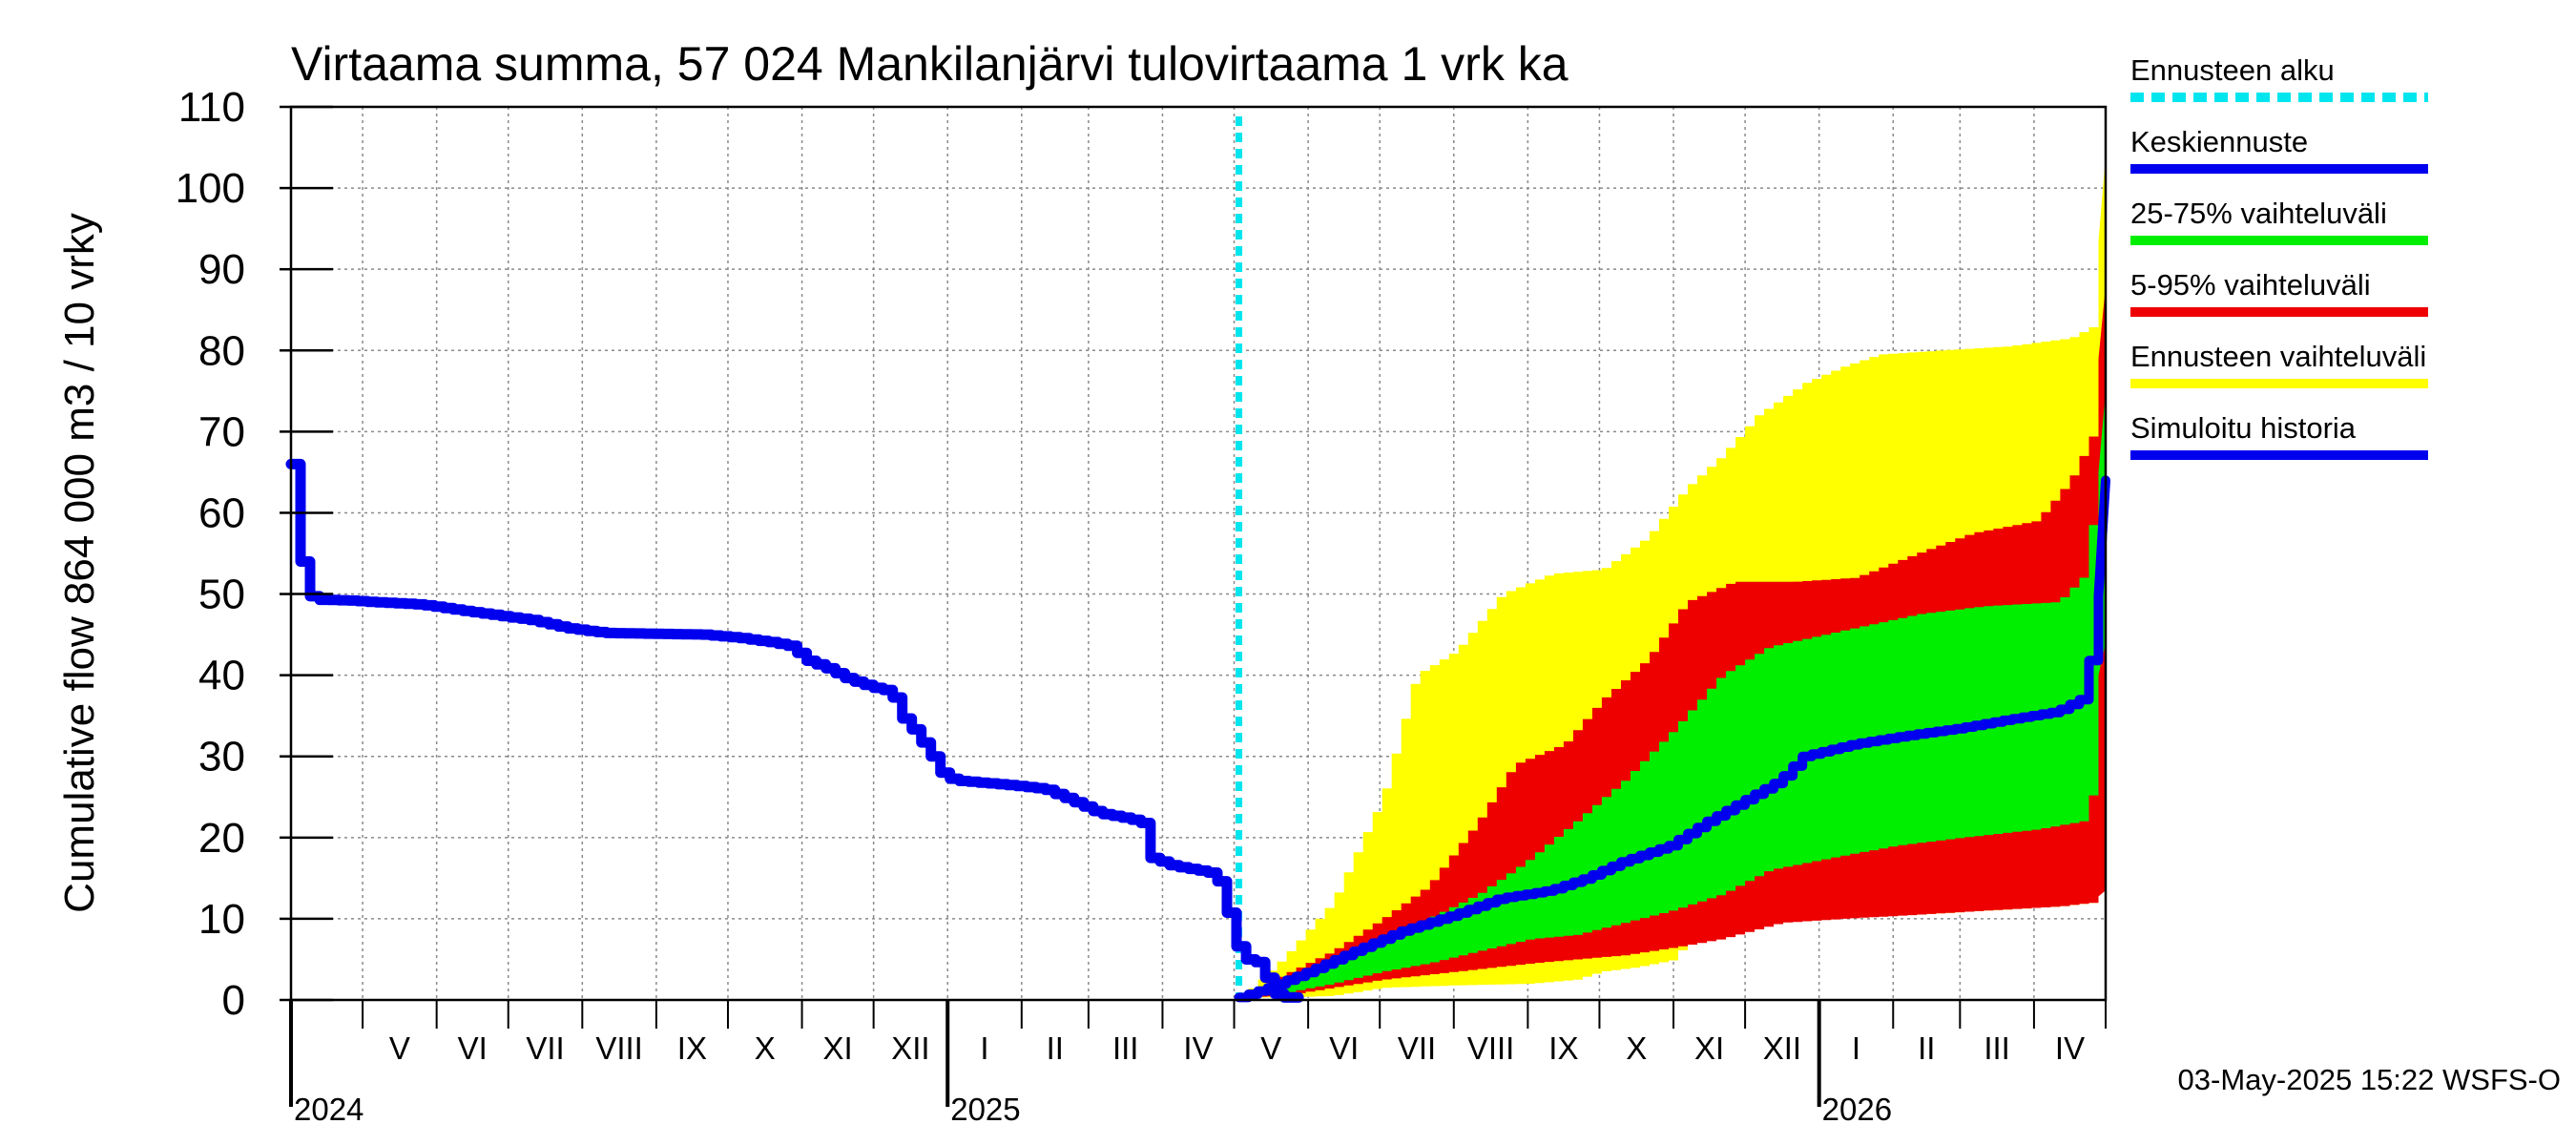  I want to click on legend-label: 25-75% vaihteluväli, so click(2258, 213).